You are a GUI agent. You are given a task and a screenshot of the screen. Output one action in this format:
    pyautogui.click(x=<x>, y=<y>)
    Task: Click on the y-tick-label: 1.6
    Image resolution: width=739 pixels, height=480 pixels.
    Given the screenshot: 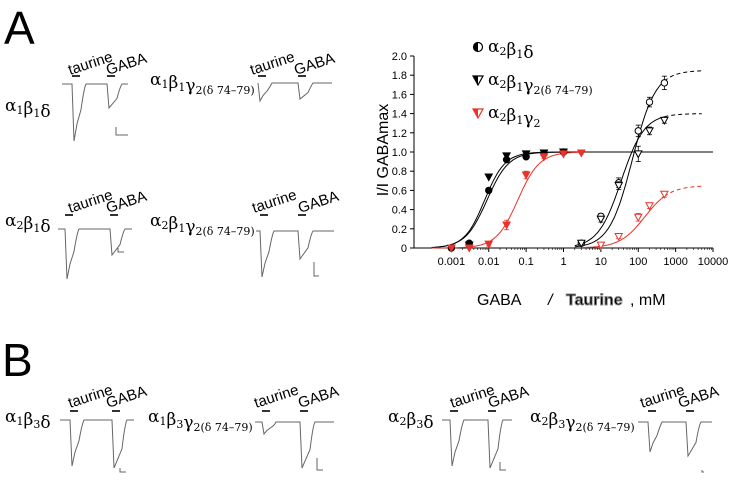 What is the action you would take?
    pyautogui.click(x=399, y=95)
    